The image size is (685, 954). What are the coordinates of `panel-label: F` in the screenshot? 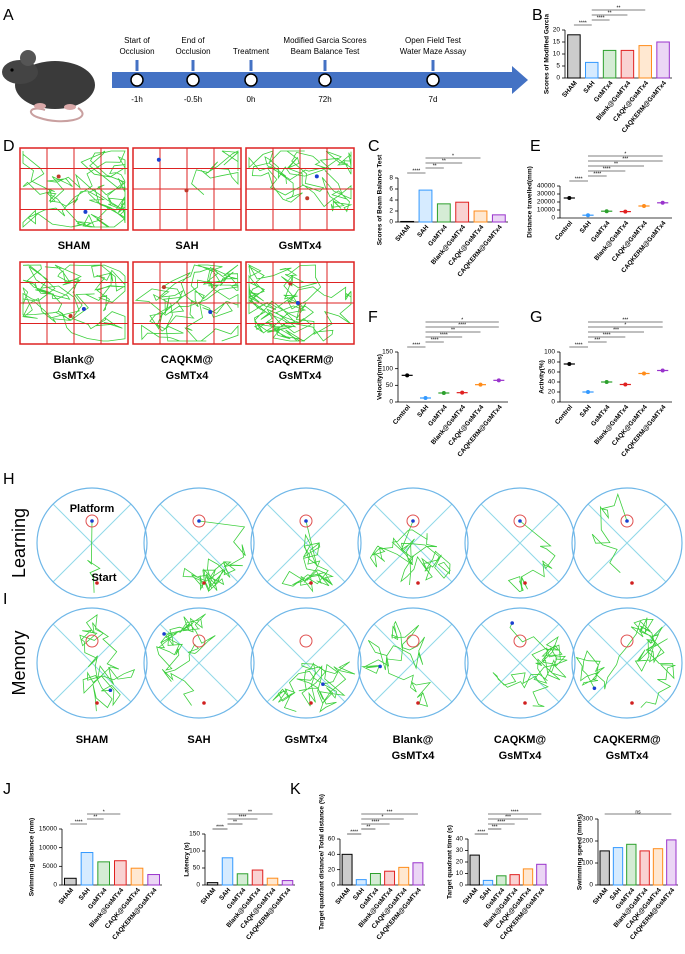 It's located at (373, 317).